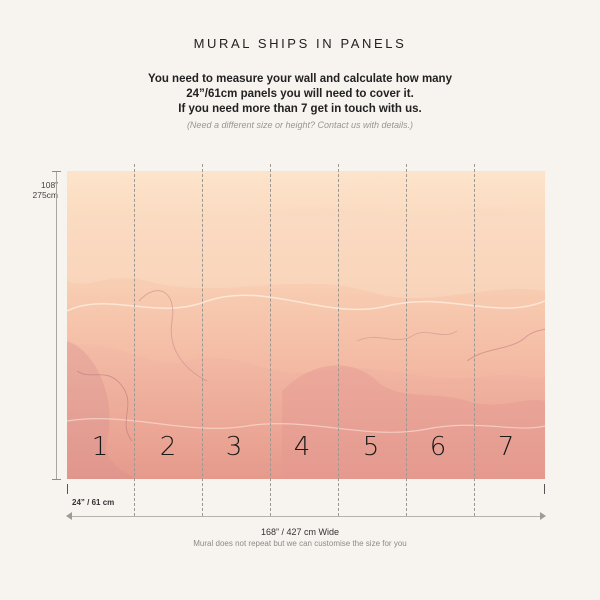  What do you see at coordinates (56, 171) in the screenshot?
I see `height-dimension-cap-top` at bounding box center [56, 171].